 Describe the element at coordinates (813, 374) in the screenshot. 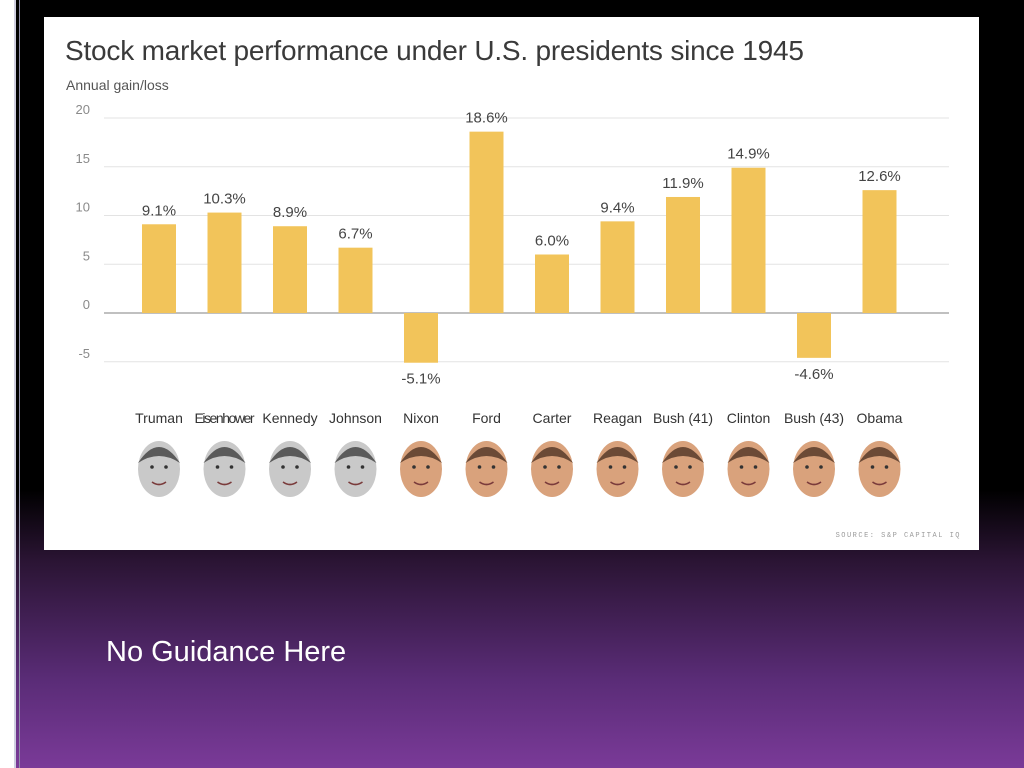

I see `data-label: -4.6%` at that location.